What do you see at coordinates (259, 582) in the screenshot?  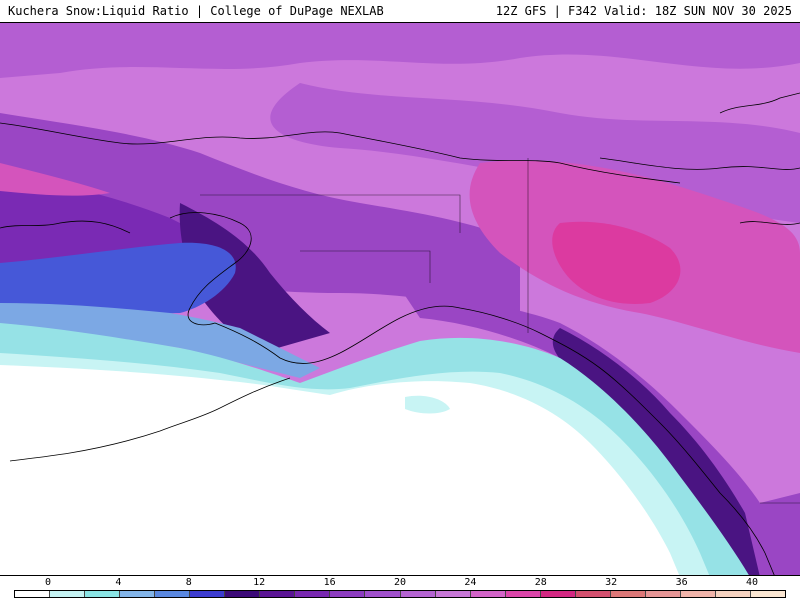 I see `scale-tick-label: 12` at bounding box center [259, 582].